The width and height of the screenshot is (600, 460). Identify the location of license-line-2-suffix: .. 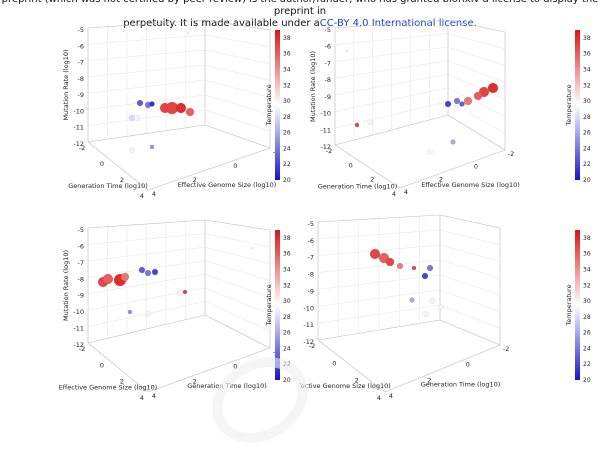
(475, 23).